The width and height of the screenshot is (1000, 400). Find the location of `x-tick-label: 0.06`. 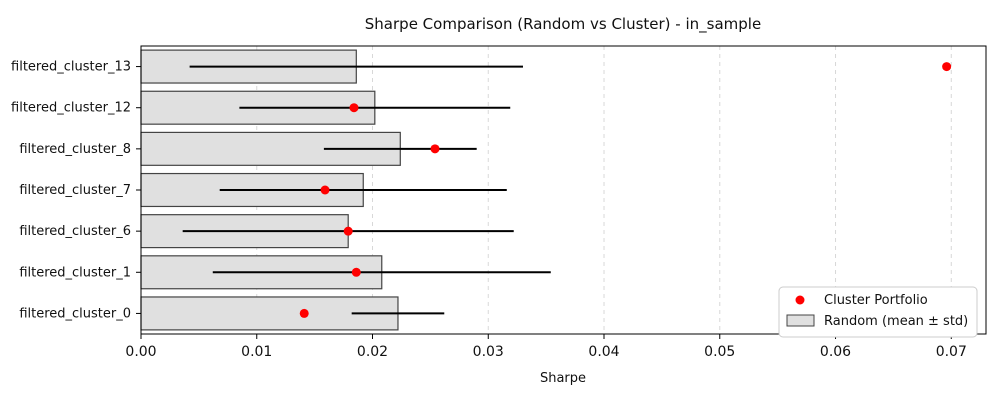

x-tick-label: 0.06 is located at coordinates (835, 352).